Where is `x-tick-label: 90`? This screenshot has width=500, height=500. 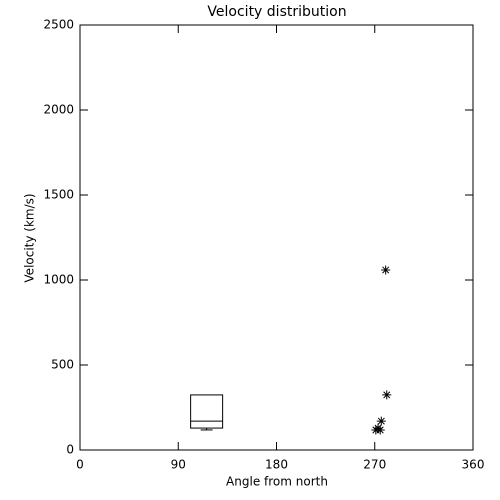
x-tick-label: 90 is located at coordinates (178, 465).